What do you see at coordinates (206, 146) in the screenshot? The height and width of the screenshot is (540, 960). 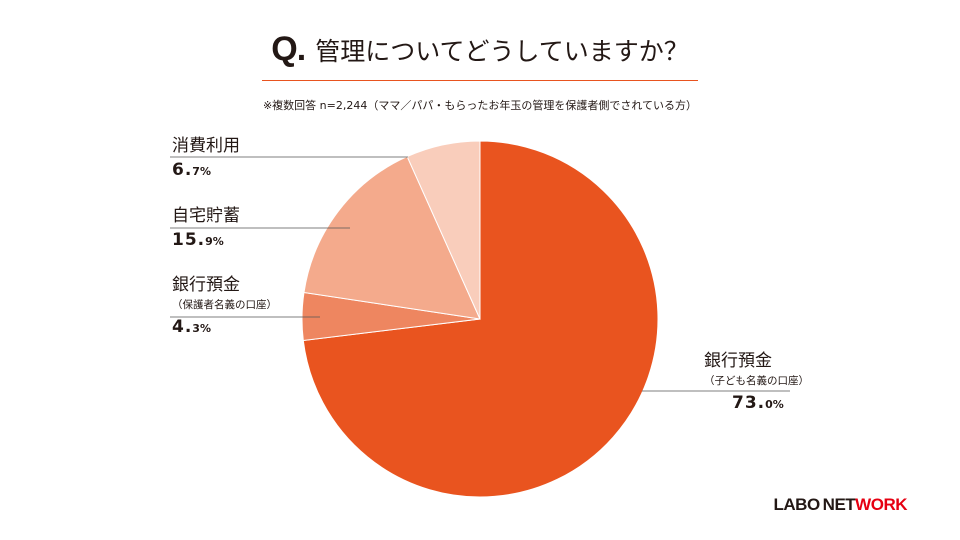 I see `slice-3-label: 消費利用` at bounding box center [206, 146].